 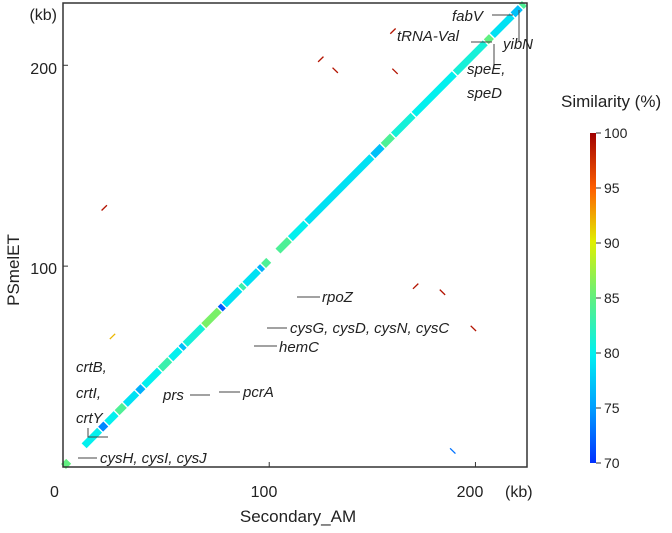 What do you see at coordinates (43, 15) in the screenshot?
I see `y-unit-label: (kb)` at bounding box center [43, 15].